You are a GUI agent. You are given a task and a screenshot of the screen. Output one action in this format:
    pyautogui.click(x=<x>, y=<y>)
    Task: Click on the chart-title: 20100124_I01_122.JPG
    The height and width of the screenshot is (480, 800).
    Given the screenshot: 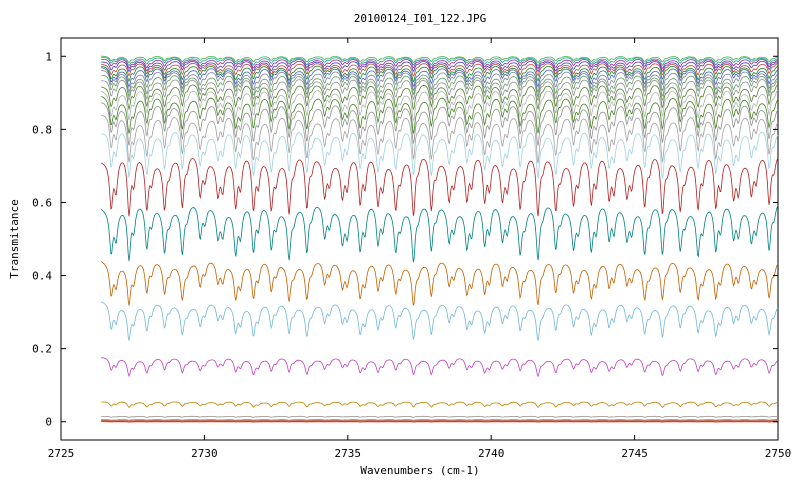 What is the action you would take?
    pyautogui.click(x=420, y=18)
    